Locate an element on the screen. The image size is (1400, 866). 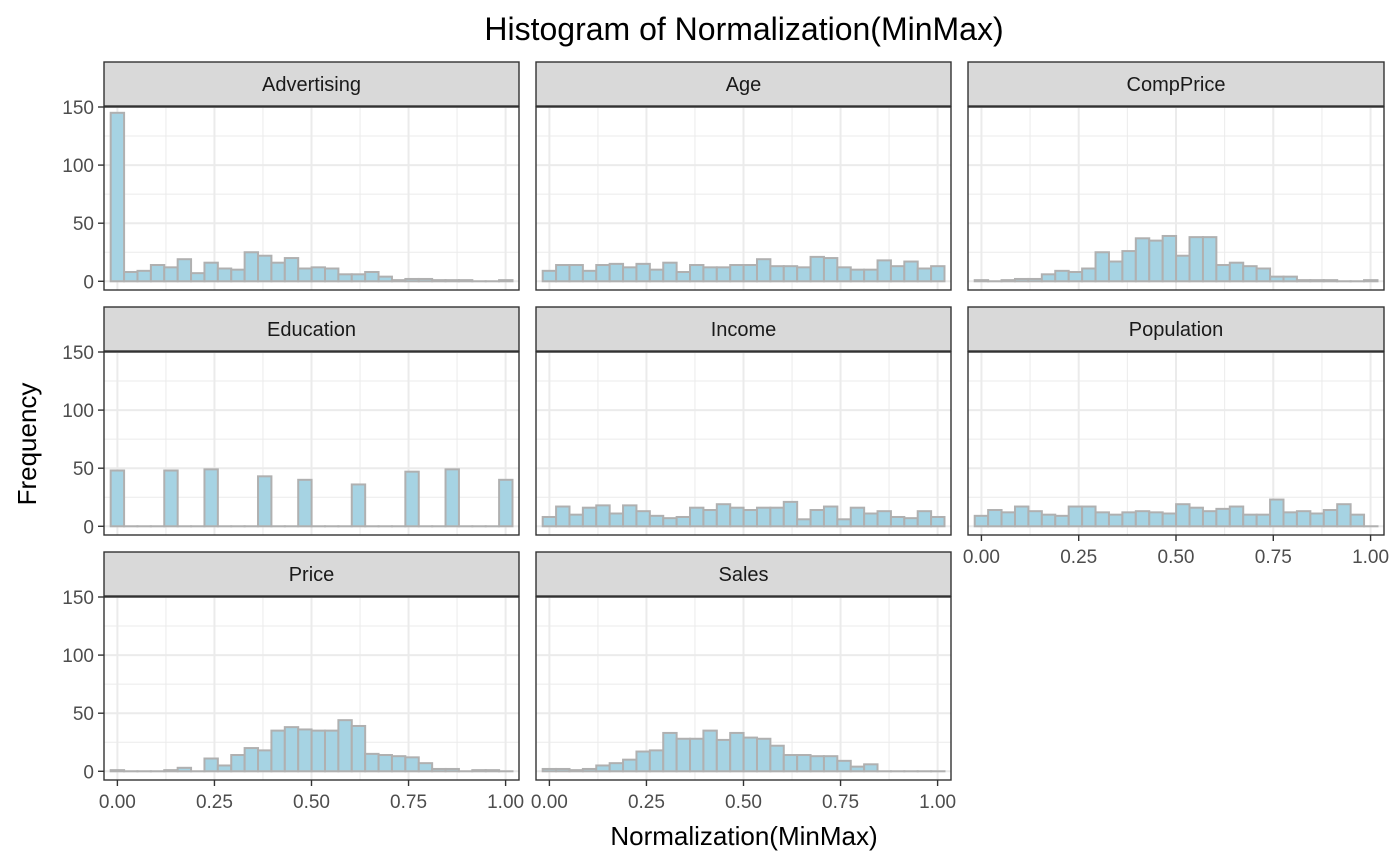
facet-label: Income is located at coordinates (744, 330).